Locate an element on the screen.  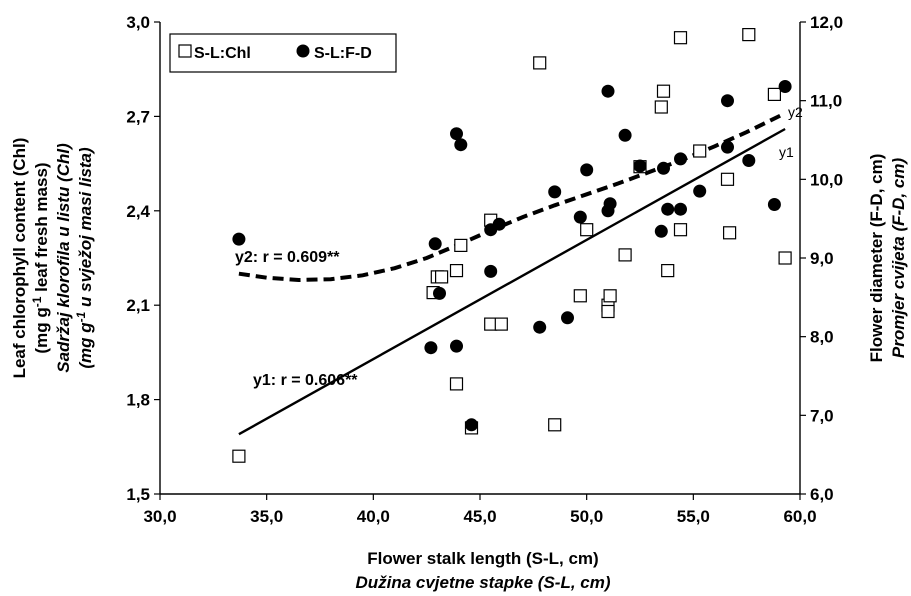
left-y-tick-label: 2,7 is located at coordinates (138, 116).